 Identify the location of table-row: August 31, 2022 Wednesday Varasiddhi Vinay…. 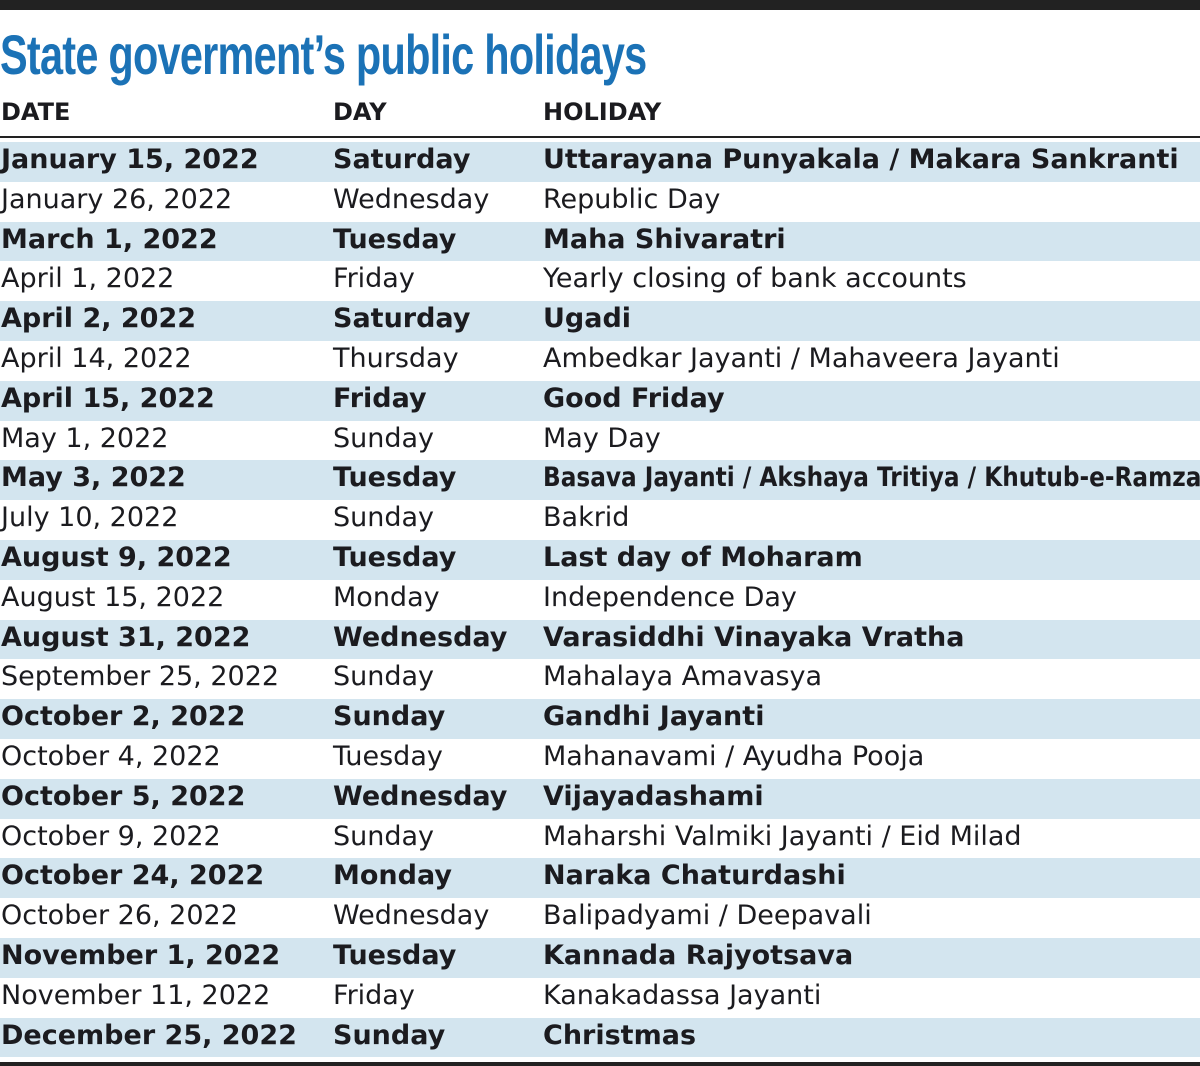
(600, 639).